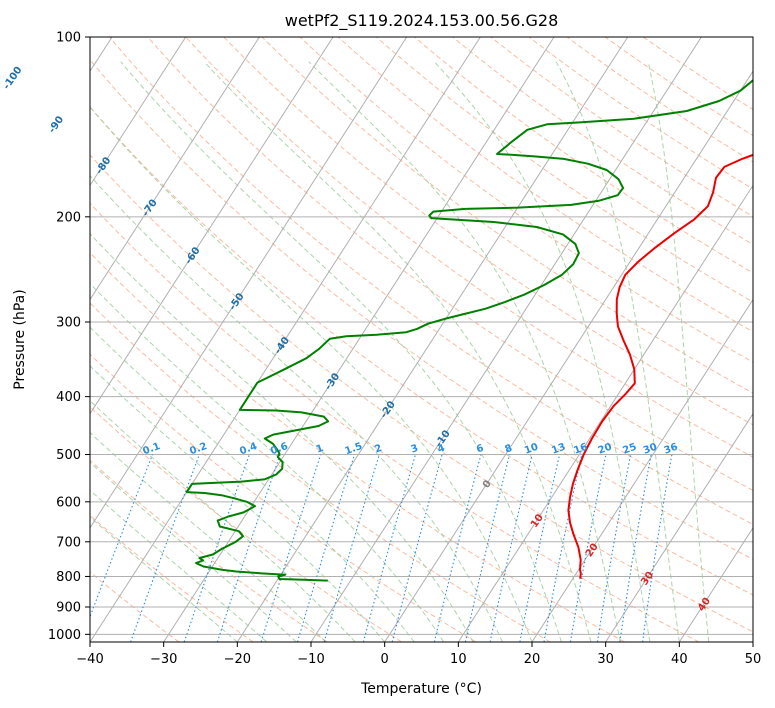 This screenshot has height=708, width=775. Describe the element at coordinates (605, 449) in the screenshot. I see `mixing-ratio-label: 20` at that location.